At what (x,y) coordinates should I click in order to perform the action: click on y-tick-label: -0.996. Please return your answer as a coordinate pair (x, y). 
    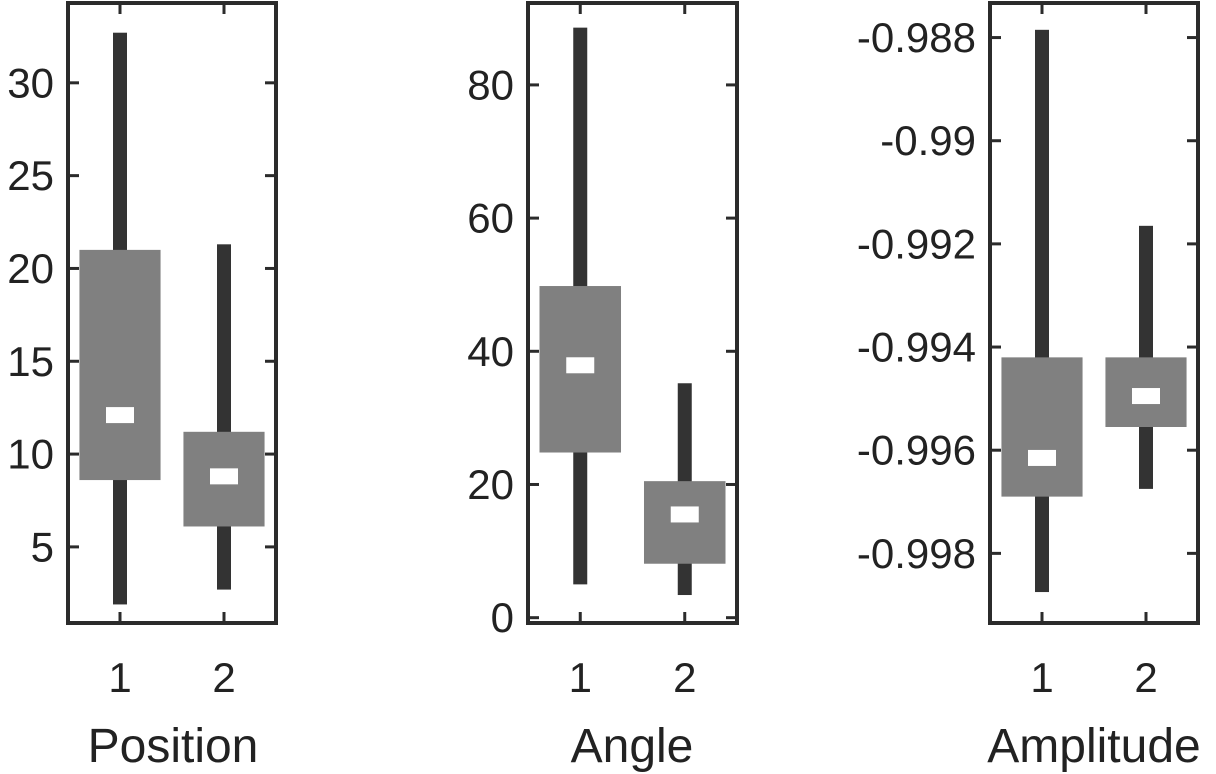
    Looking at the image, I should click on (916, 450).